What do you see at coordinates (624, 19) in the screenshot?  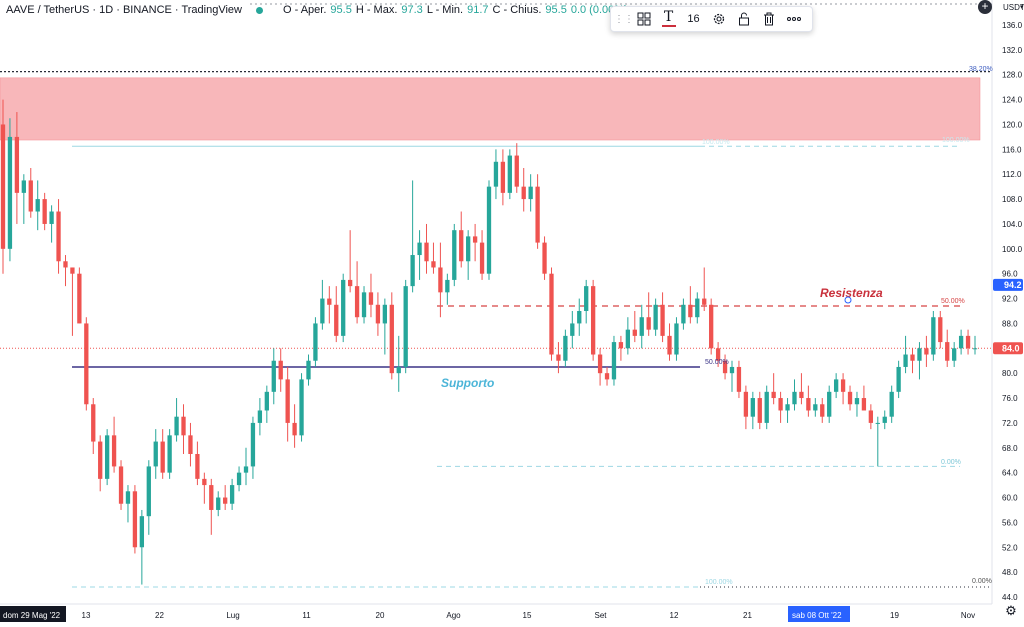 I see `drag-handle-icon: ⋮⋮` at bounding box center [624, 19].